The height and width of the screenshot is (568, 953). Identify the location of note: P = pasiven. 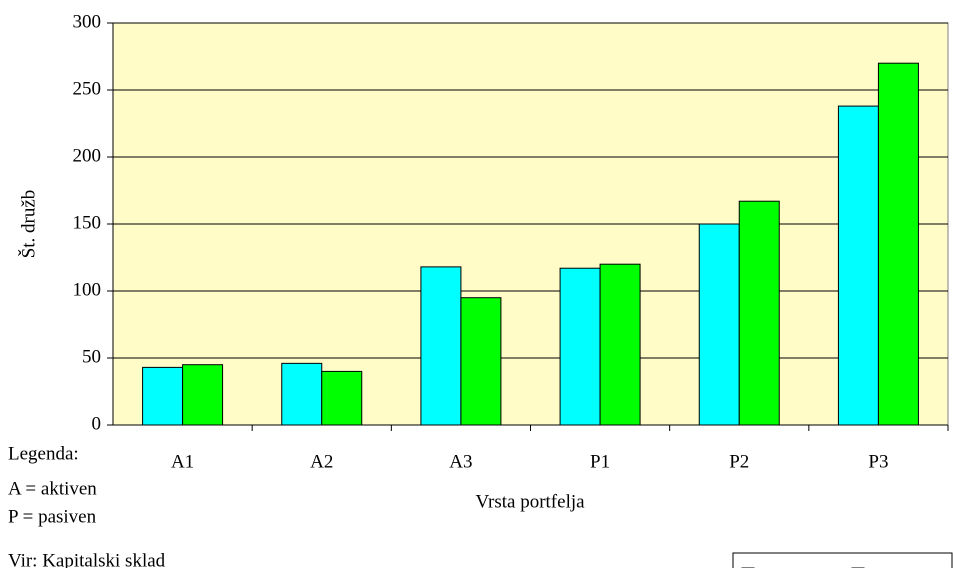
(52, 516).